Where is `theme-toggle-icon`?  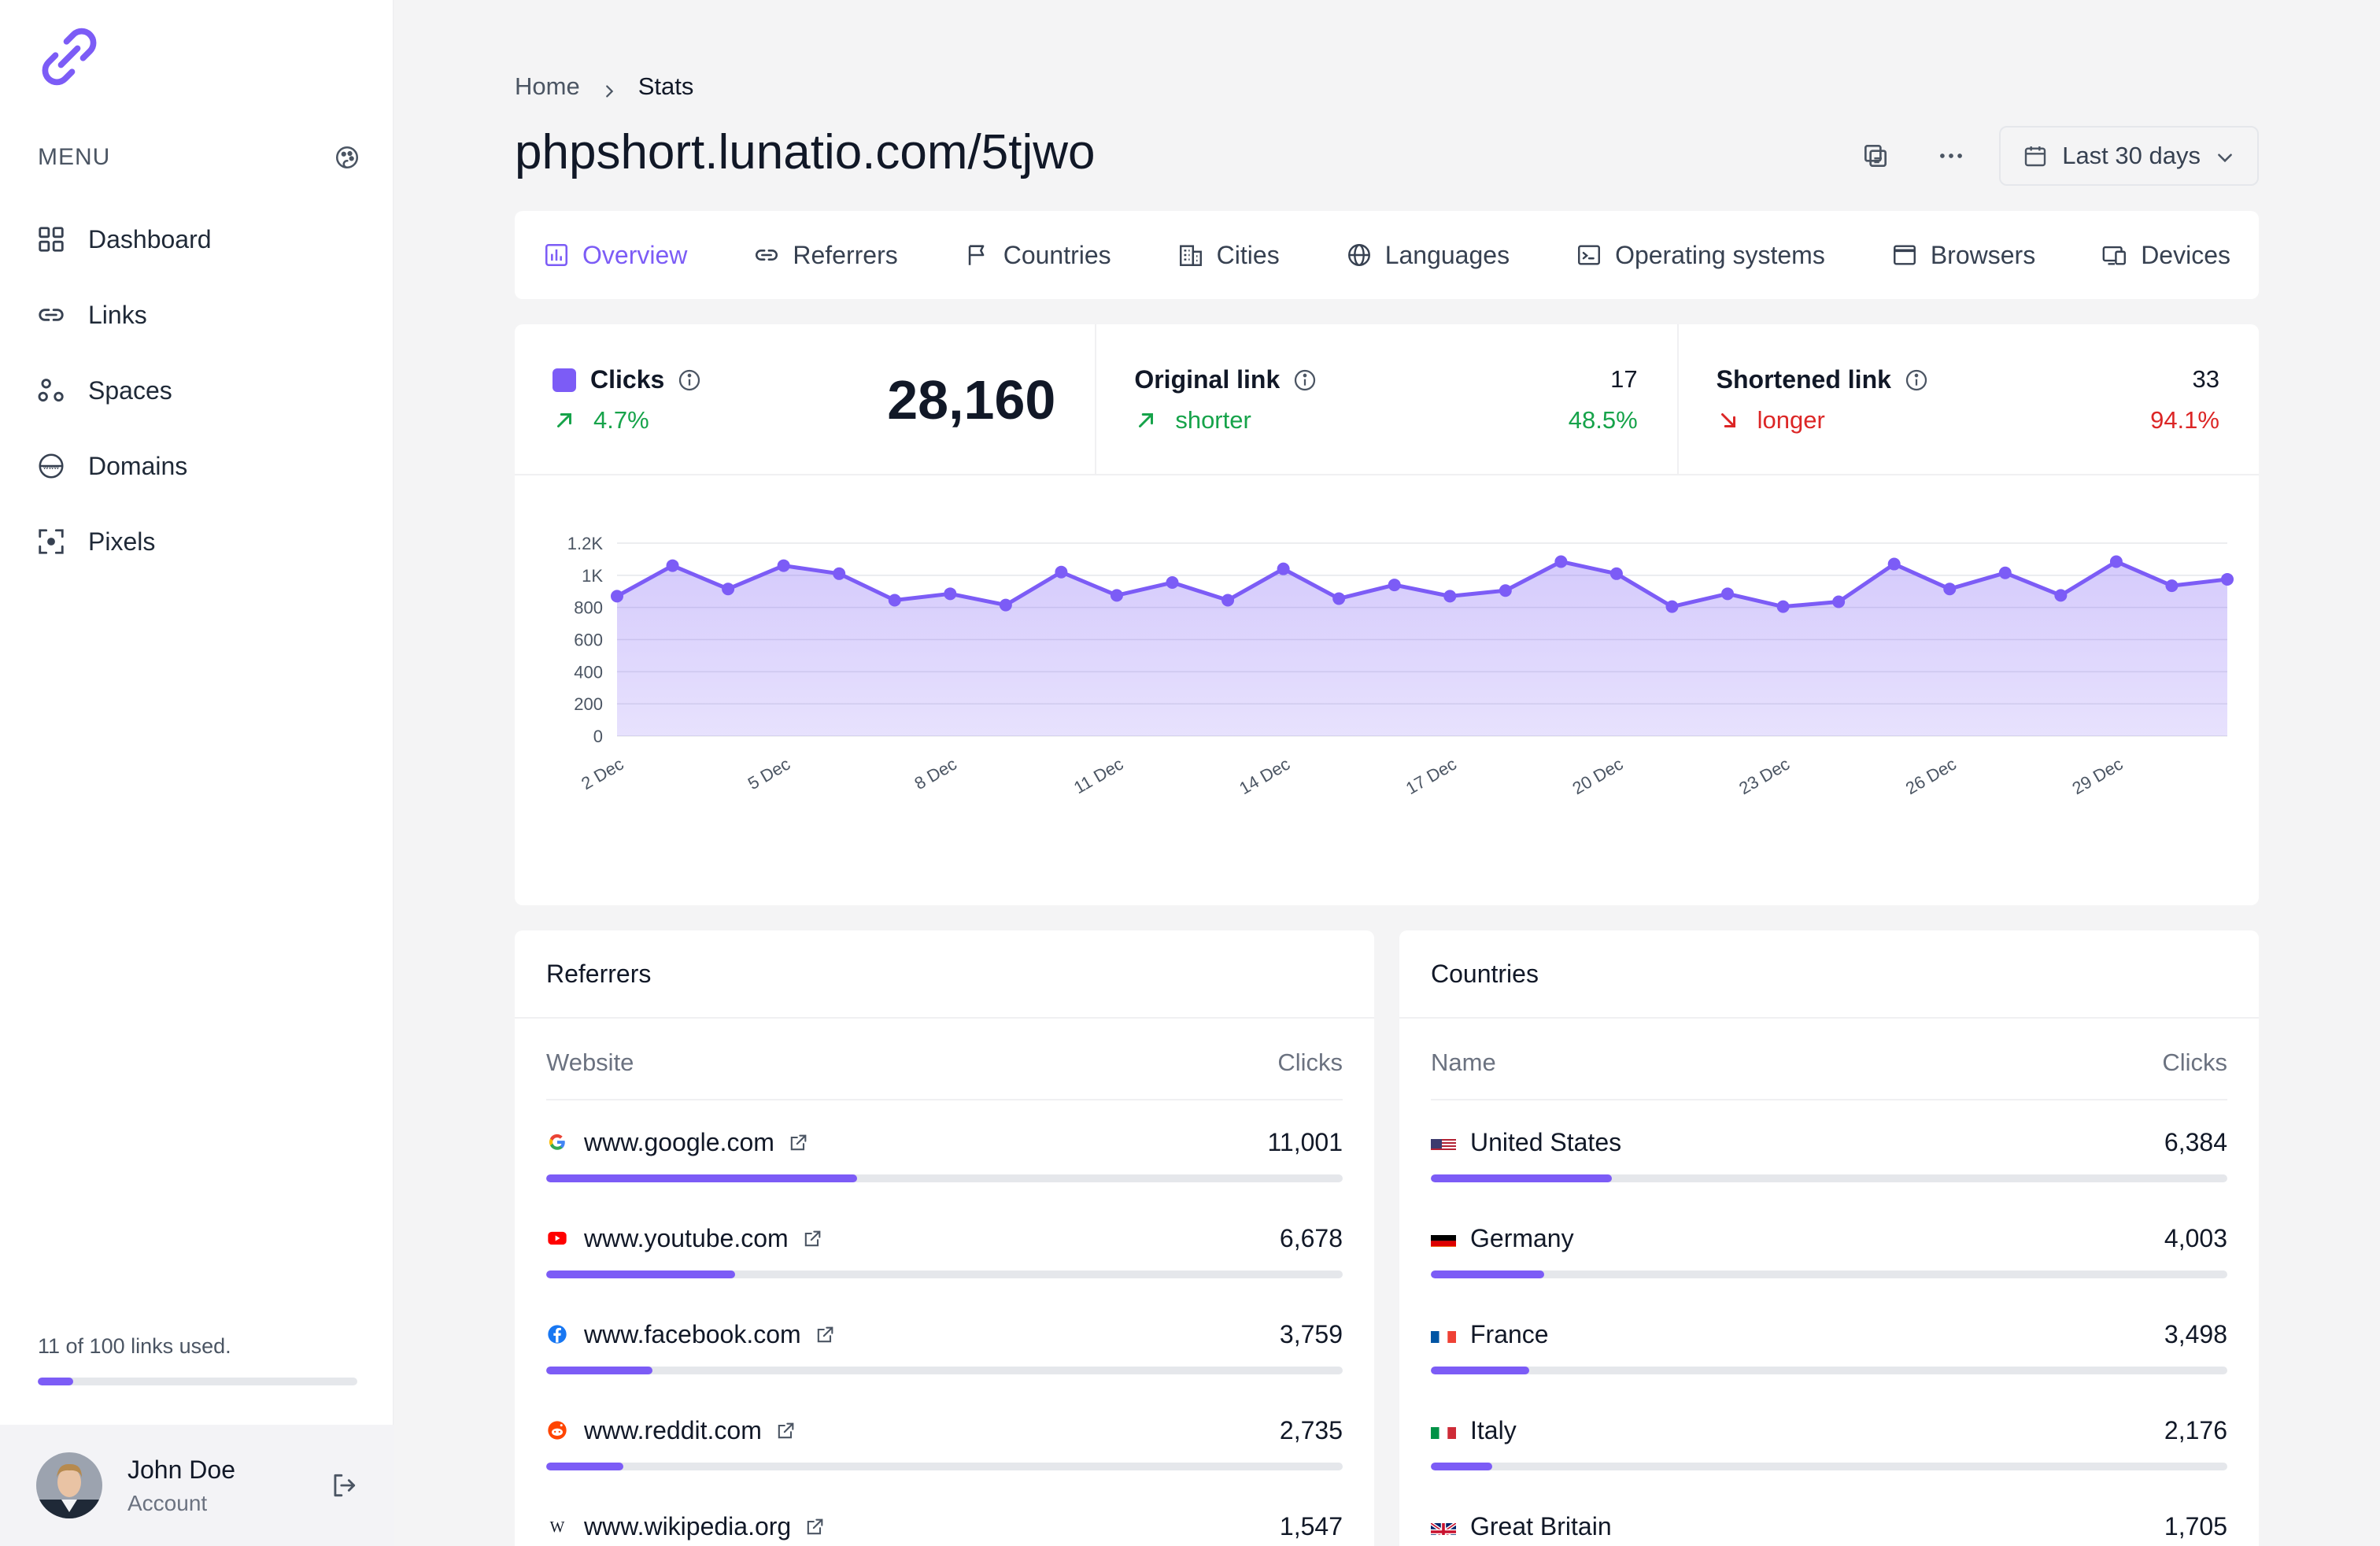
theme-toggle-icon is located at coordinates (347, 157).